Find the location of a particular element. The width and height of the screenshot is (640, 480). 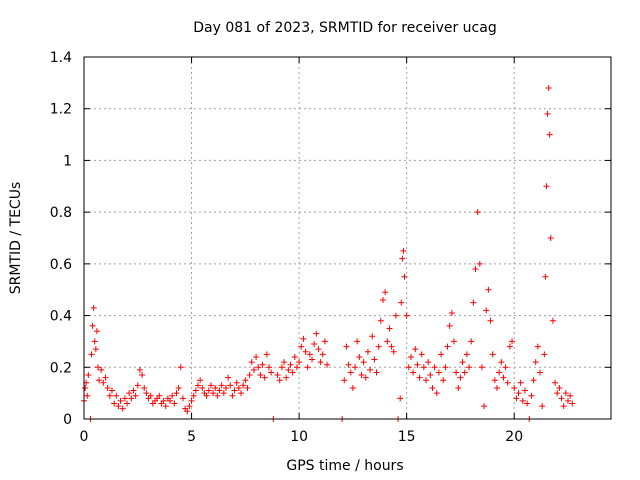

y-tick-label: 0.6 is located at coordinates (61, 265).